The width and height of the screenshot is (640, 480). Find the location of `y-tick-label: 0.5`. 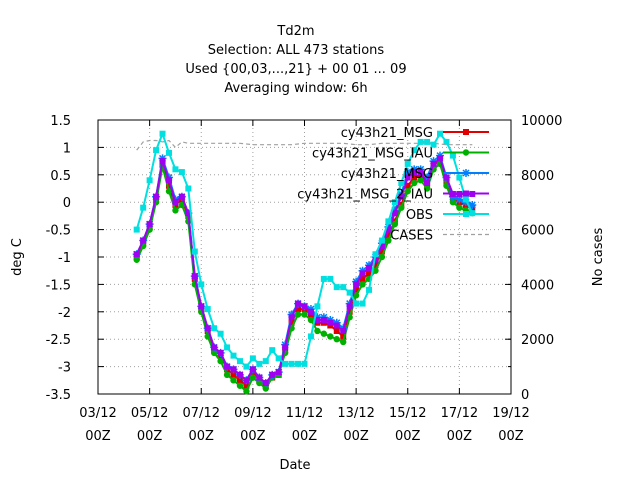

y-tick-label: 0.5 is located at coordinates (60, 176).